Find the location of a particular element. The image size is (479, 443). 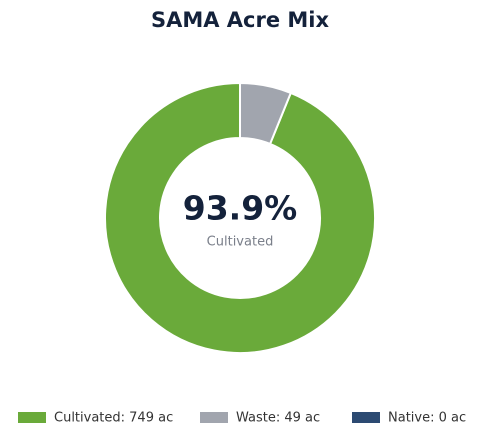

center-caption: Cultivated is located at coordinates (240, 242).